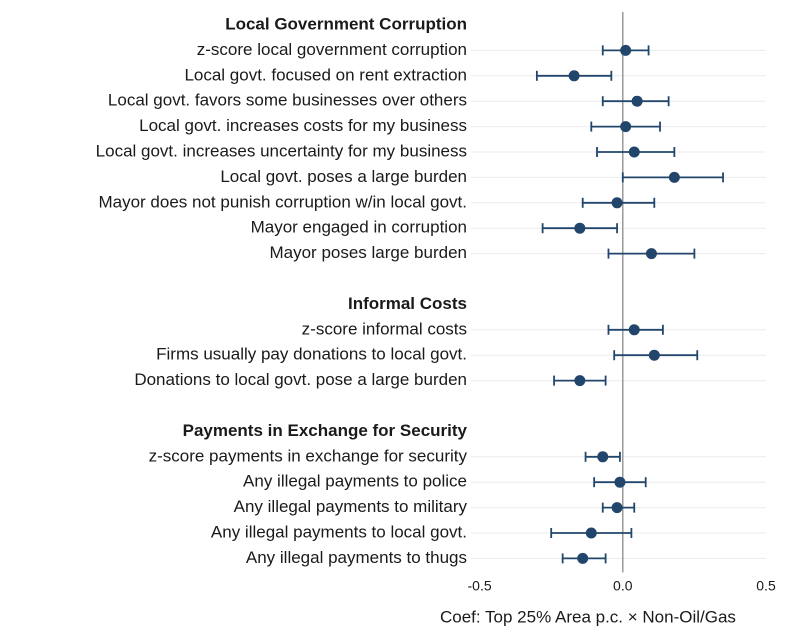  What do you see at coordinates (325, 74) in the screenshot?
I see `row-label: Local govt. focused on rent extraction` at bounding box center [325, 74].